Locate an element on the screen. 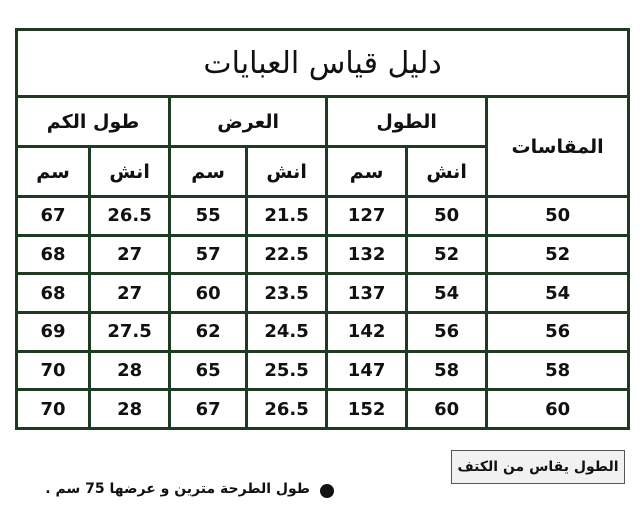 Image resolution: width=640 pixels, height=517 pixels. data-row: 50 50 127 21.5 55 26.5 67 is located at coordinates (322, 216).